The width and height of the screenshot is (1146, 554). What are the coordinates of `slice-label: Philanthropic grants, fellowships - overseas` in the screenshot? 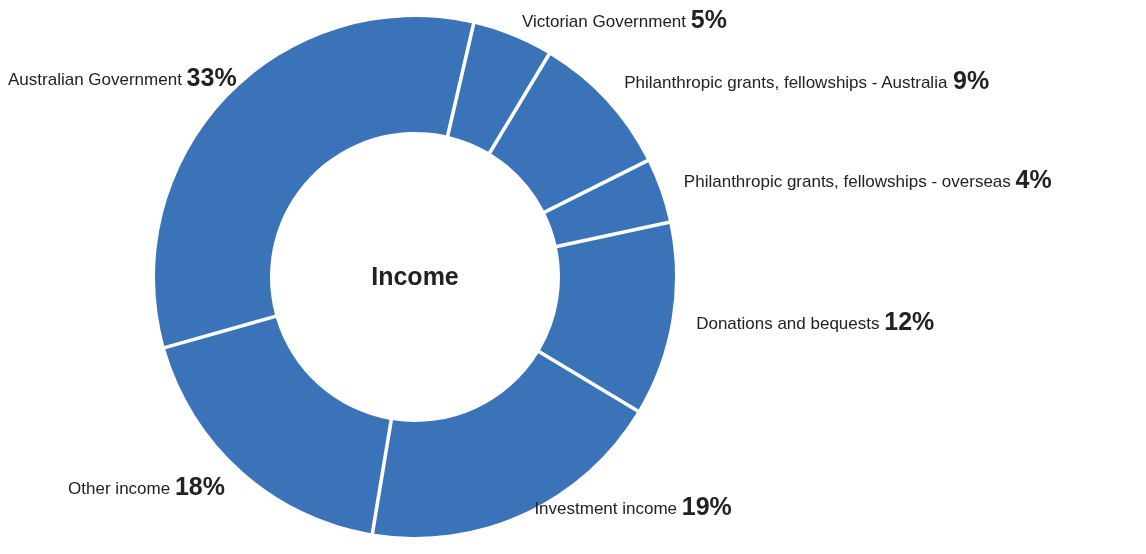 It's located at (847, 182).